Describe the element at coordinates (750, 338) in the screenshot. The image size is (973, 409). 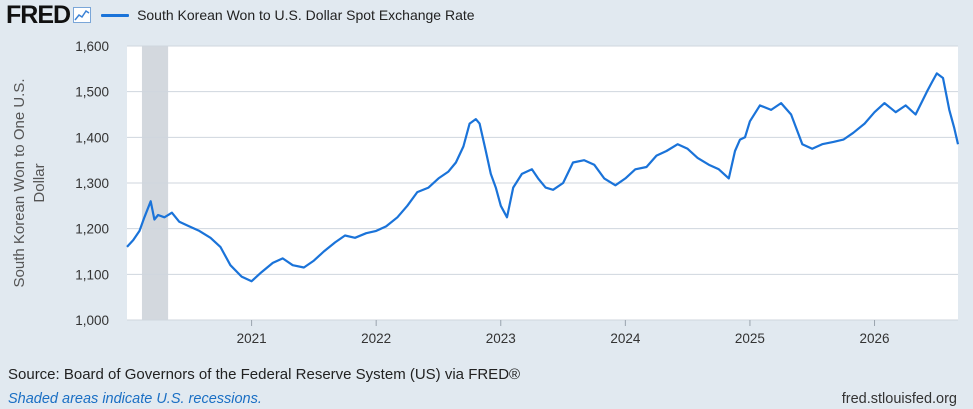
I see `x-tick-label: 2025` at that location.